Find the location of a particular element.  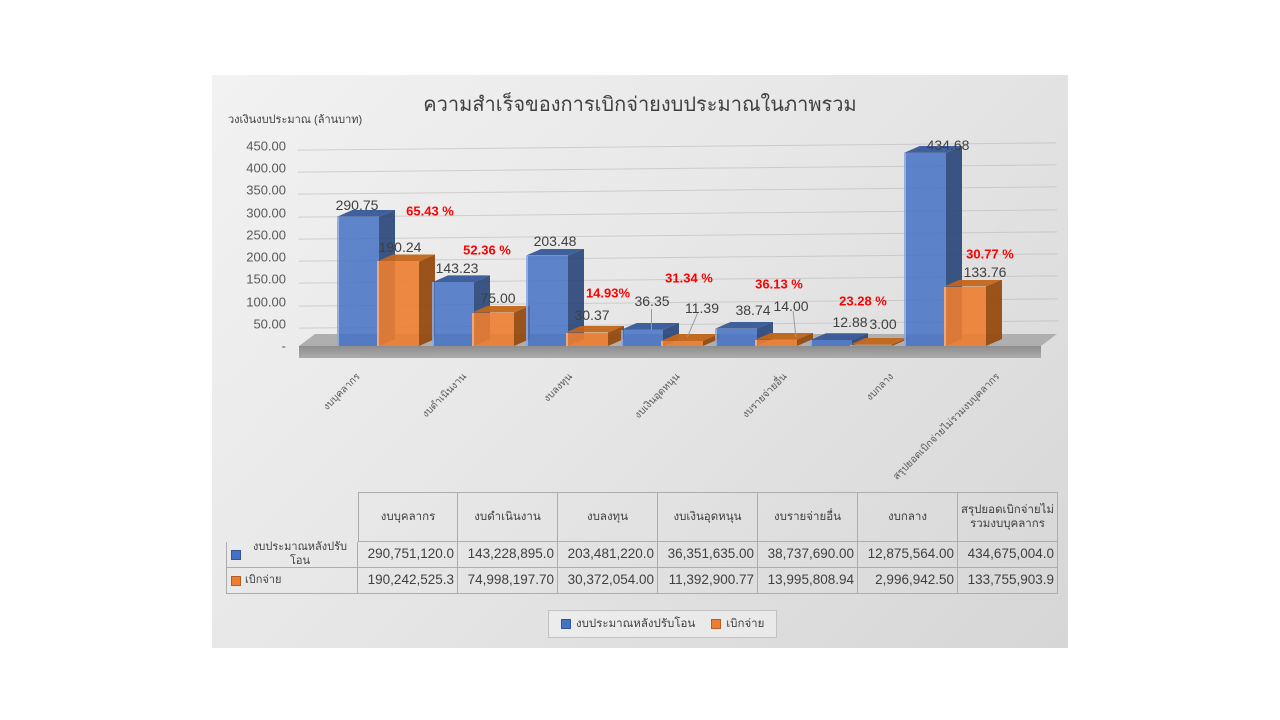

table-col-header: งบลงทุน is located at coordinates (608, 517).